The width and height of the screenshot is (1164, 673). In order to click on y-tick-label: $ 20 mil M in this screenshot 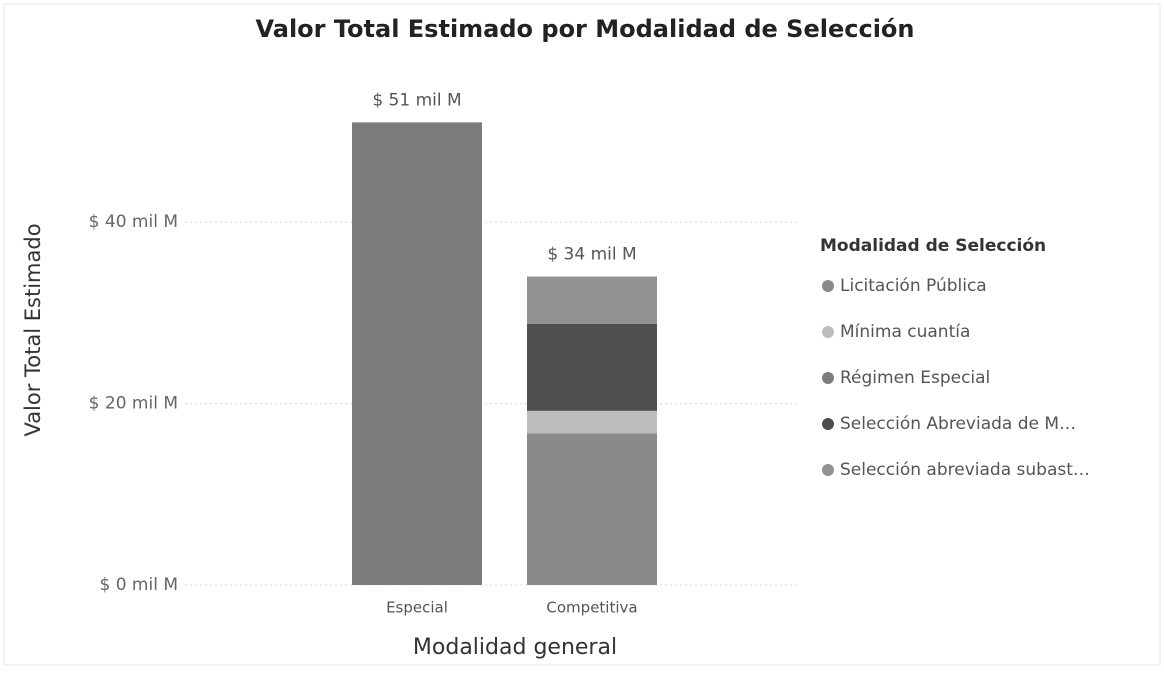, I will do `click(133, 404)`.